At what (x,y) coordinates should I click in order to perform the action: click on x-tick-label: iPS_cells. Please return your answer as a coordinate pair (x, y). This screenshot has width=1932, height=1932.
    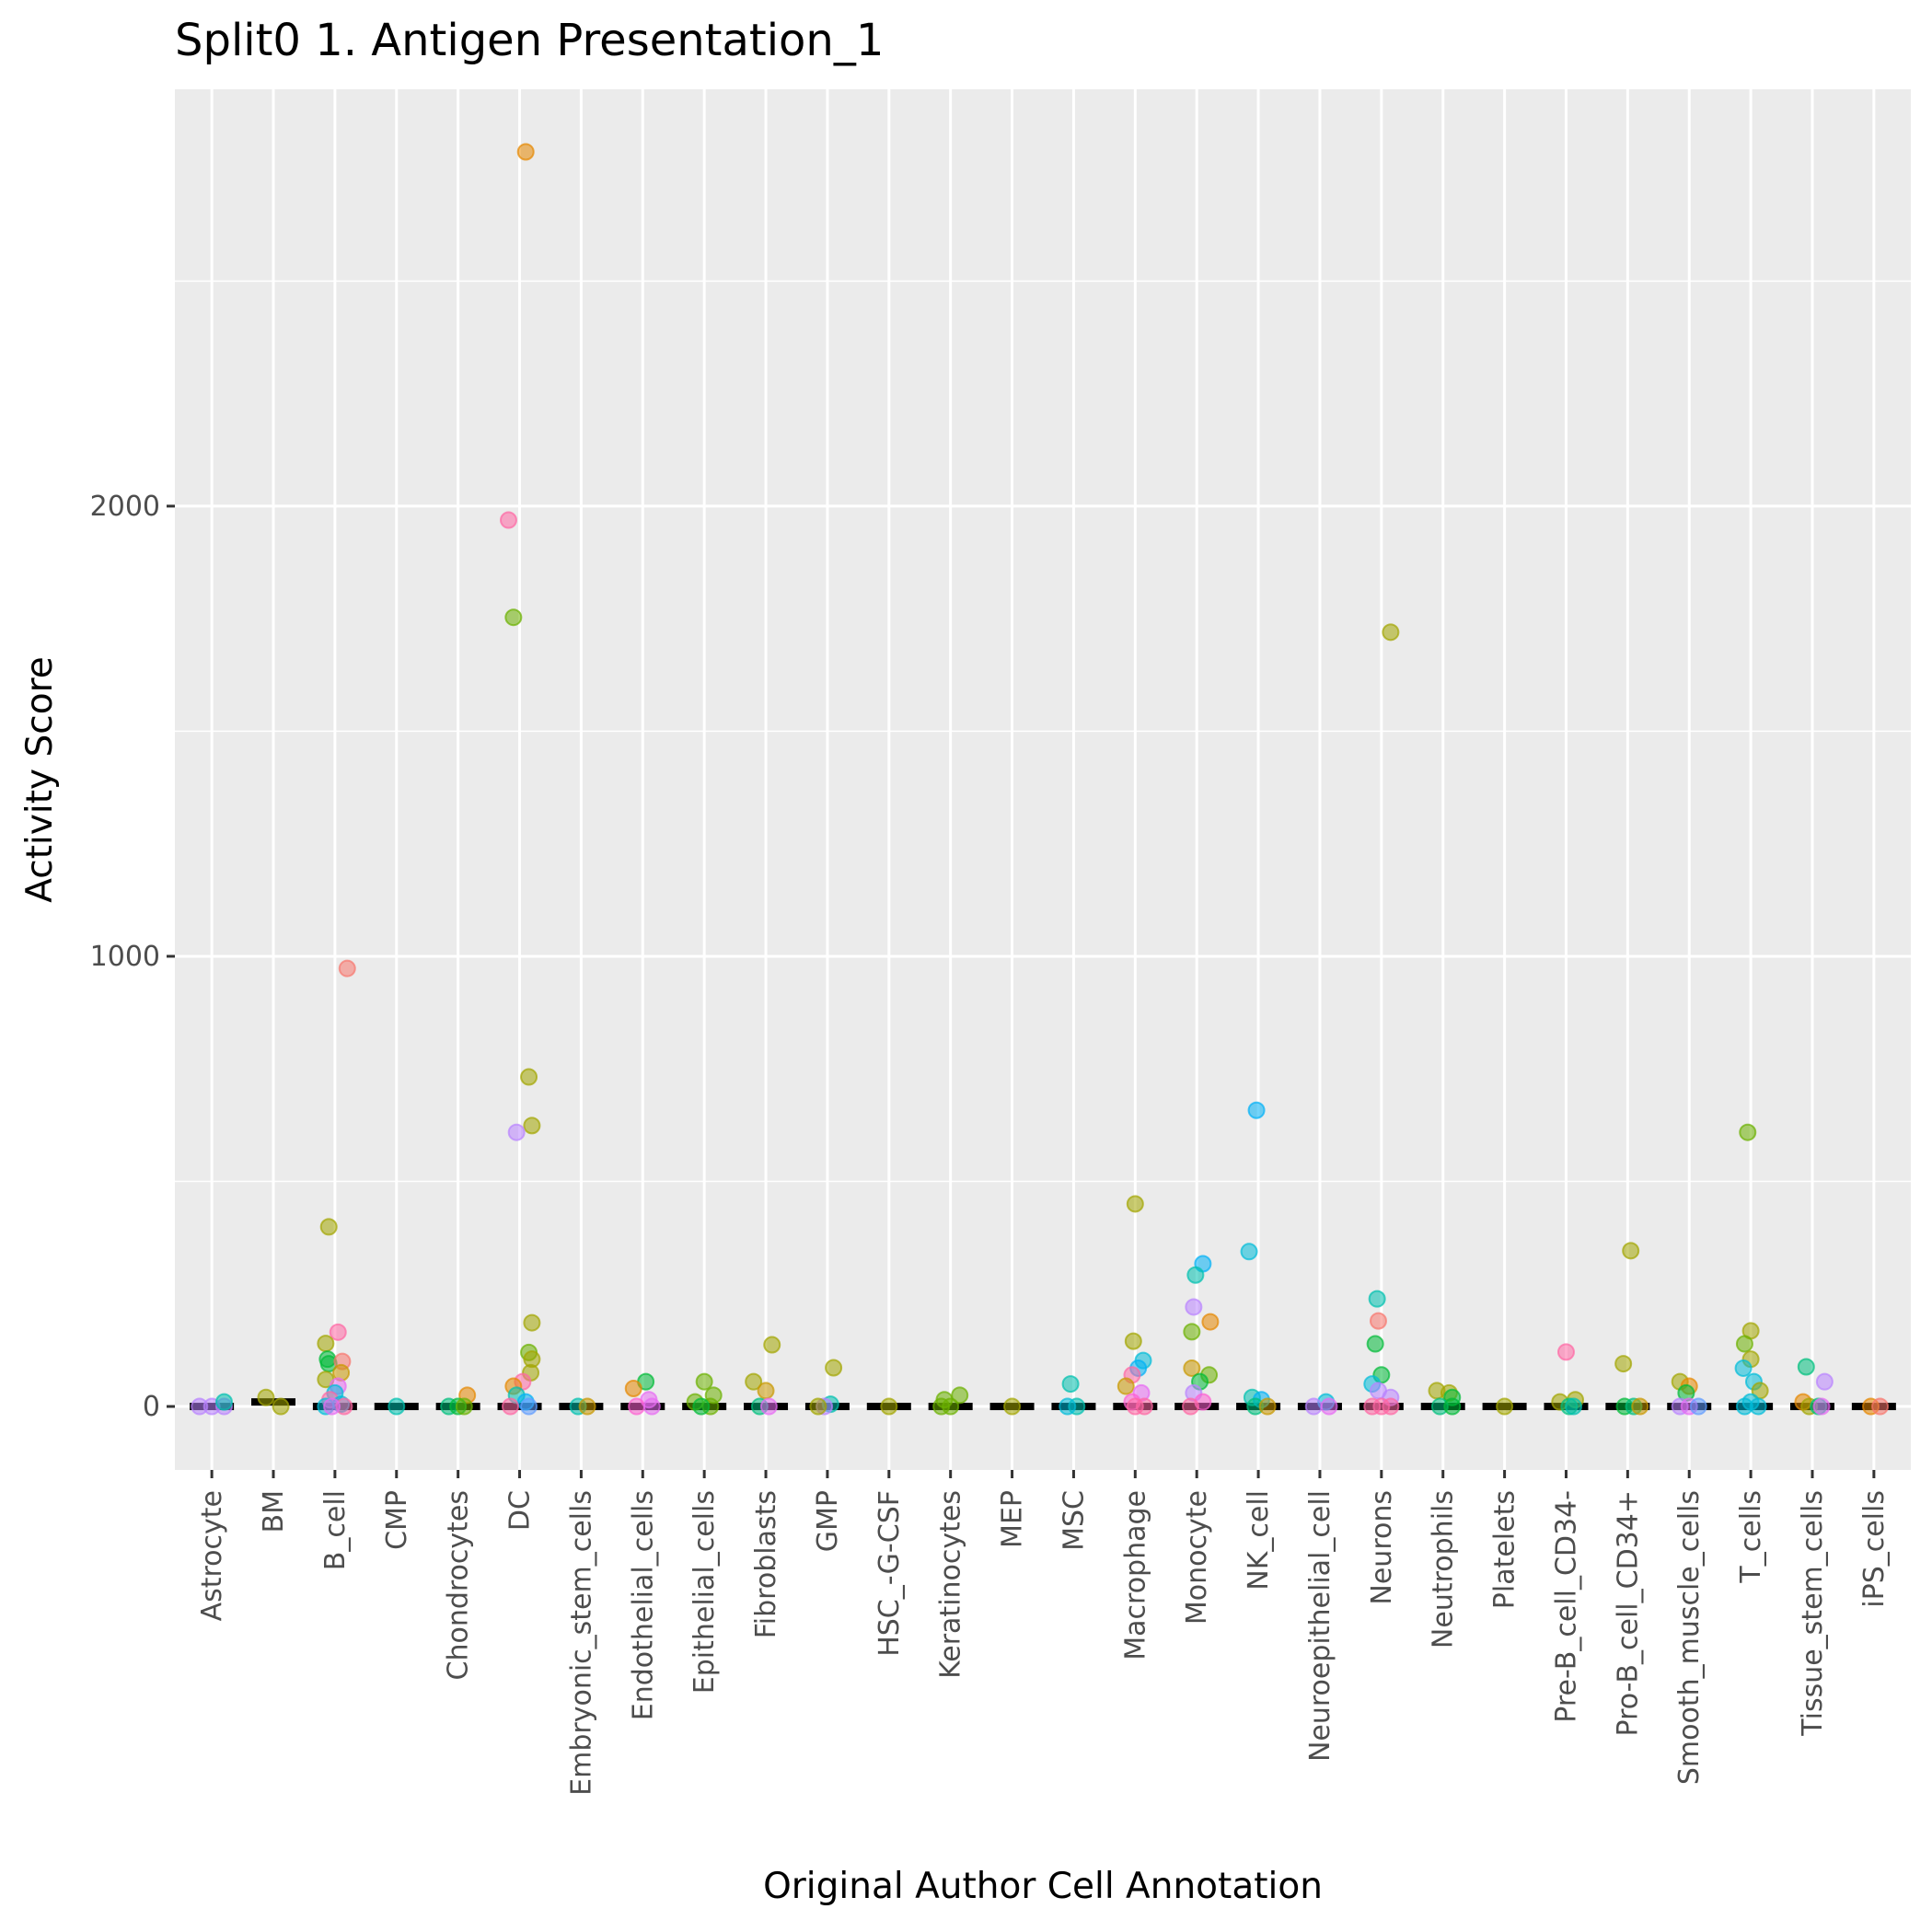
    Looking at the image, I should click on (1875, 1549).